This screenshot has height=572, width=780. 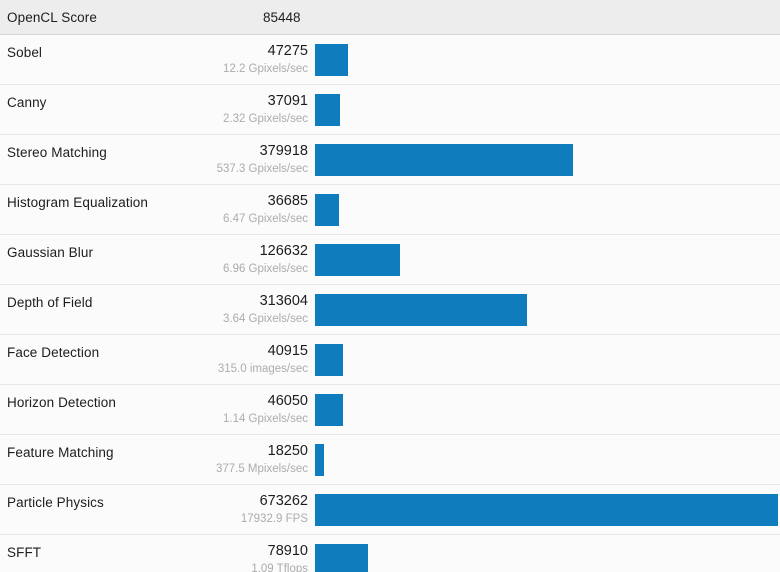 I want to click on benchmark-name: Particle Physics, so click(x=55, y=502).